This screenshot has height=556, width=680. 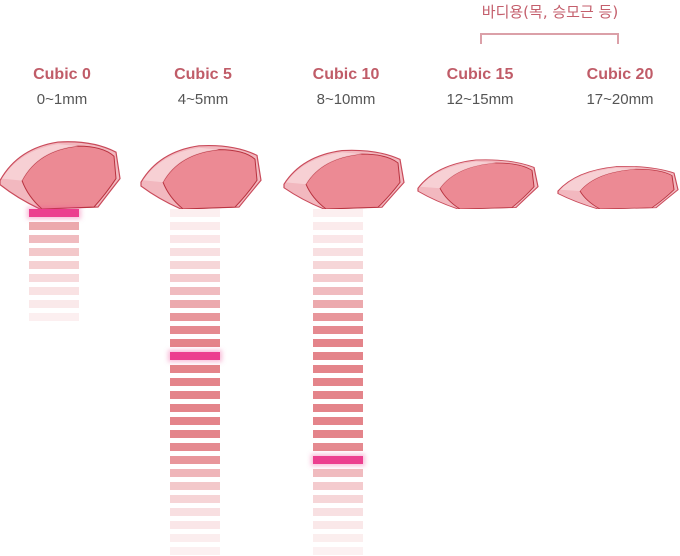 What do you see at coordinates (62, 99) in the screenshot?
I see `column-range: 0~1mm` at bounding box center [62, 99].